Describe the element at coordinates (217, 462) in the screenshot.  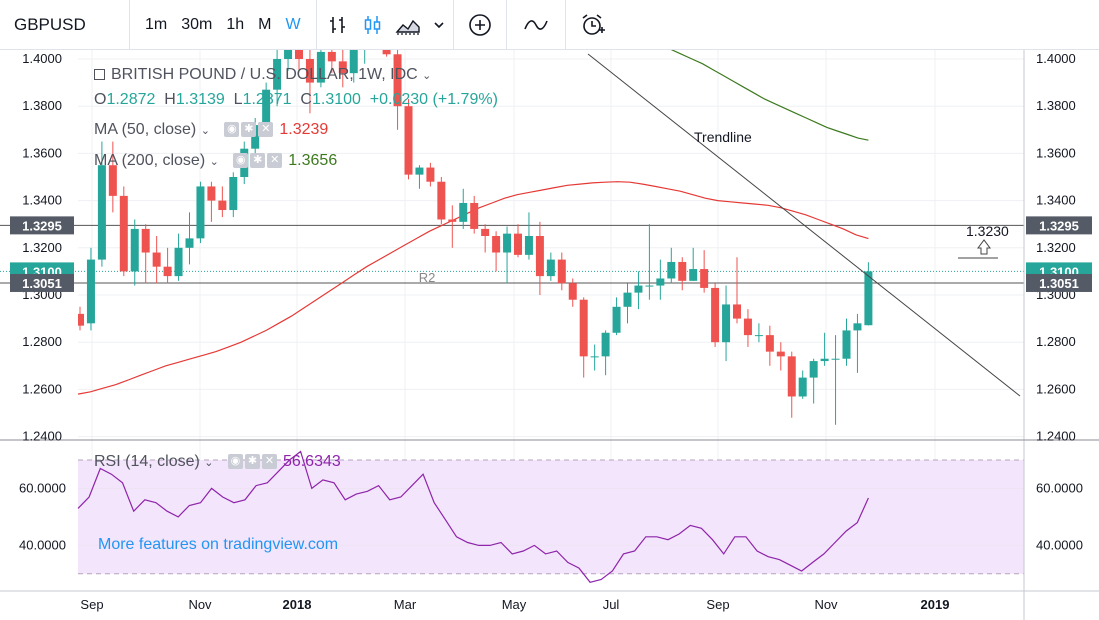
I see `rsi-legend: RSI (14, close) ⌄ ◉ ✱ ✕ 56.6343` at that location.